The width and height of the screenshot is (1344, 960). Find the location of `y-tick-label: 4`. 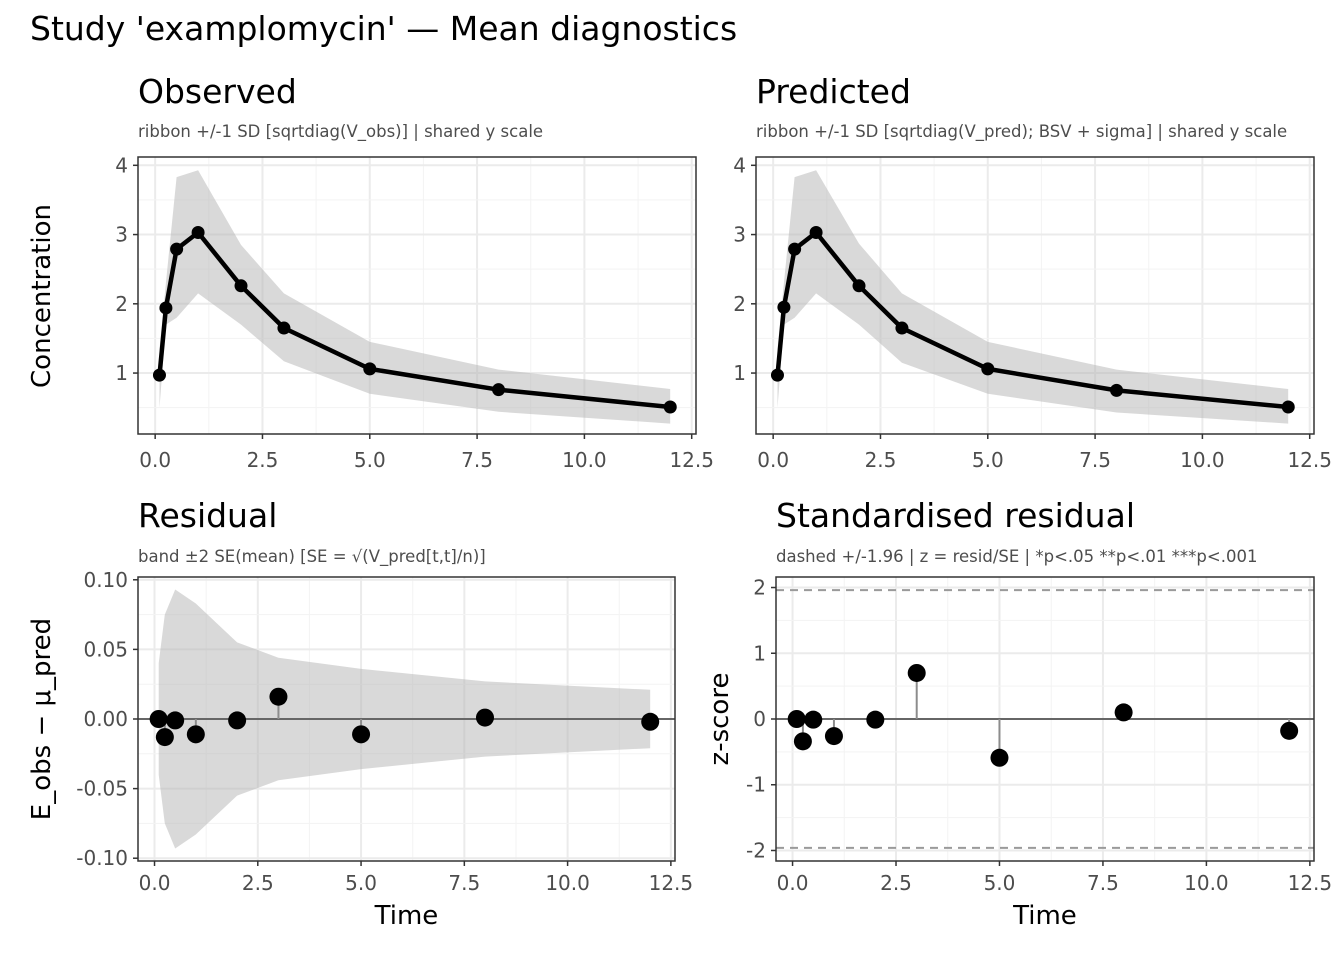

y-tick-label: 4 is located at coordinates (739, 165).